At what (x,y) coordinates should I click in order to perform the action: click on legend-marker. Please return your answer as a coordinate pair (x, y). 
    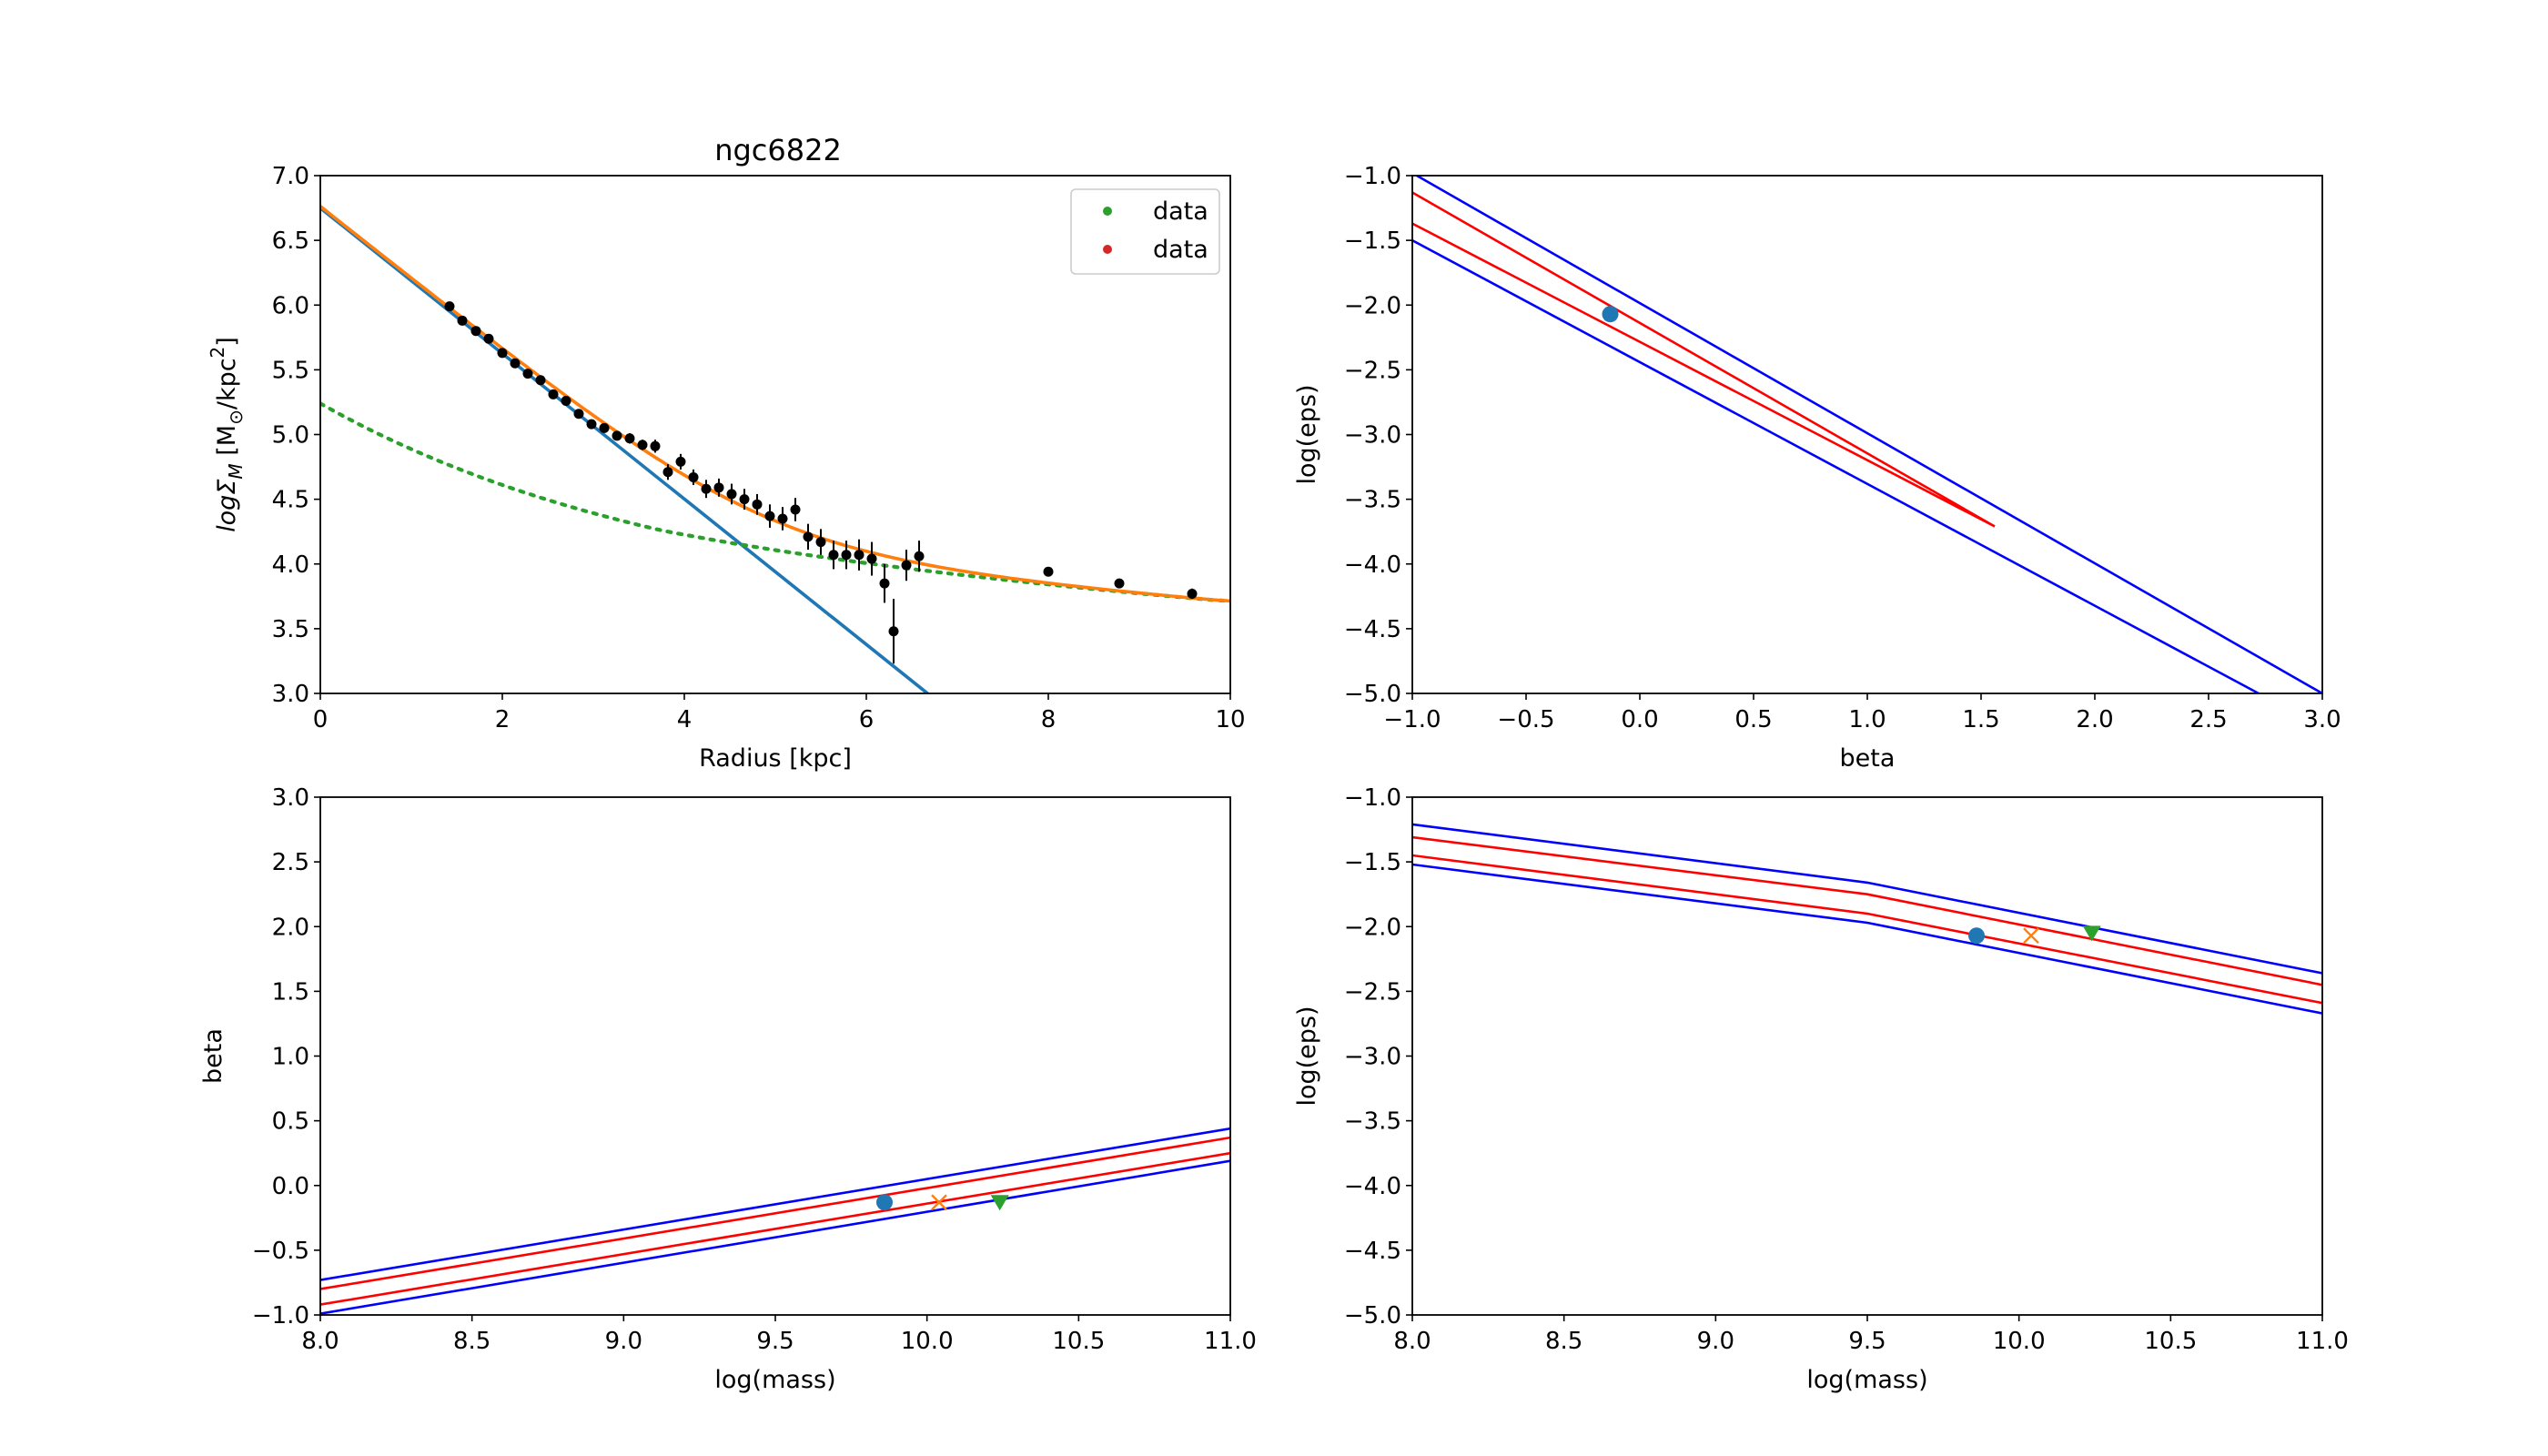
    Looking at the image, I should click on (1108, 211).